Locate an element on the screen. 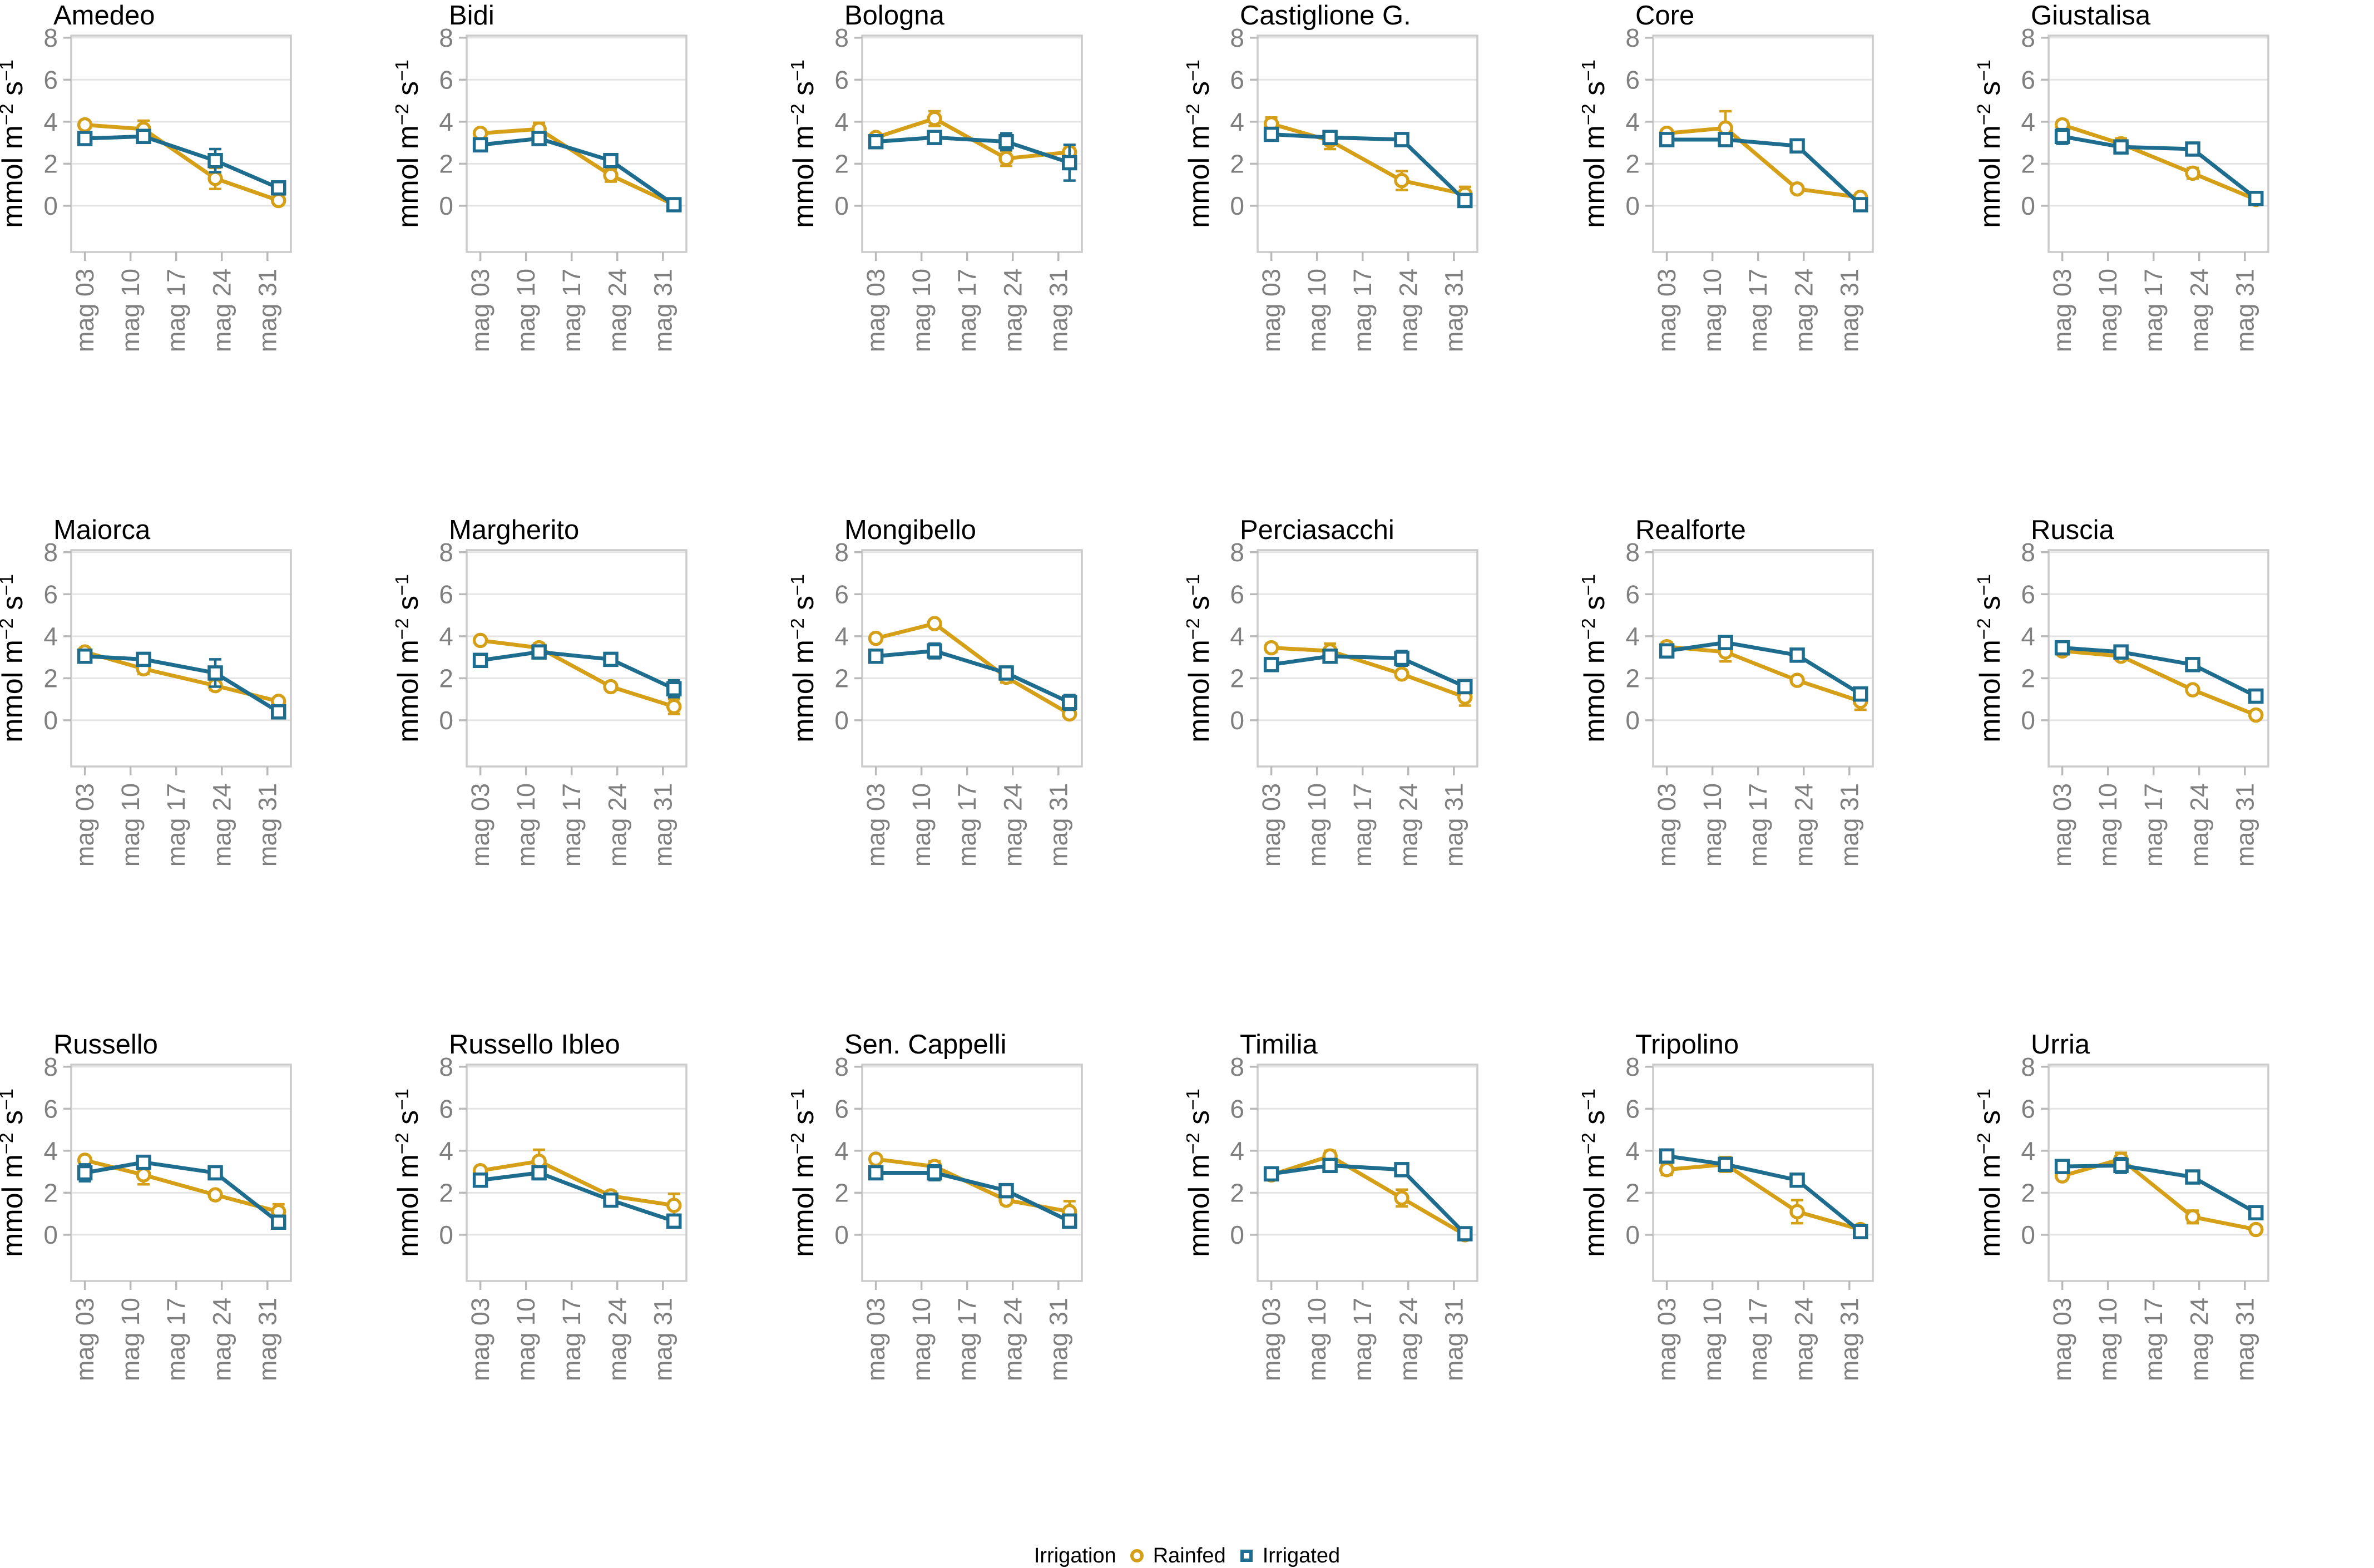 This screenshot has width=2374, height=1568. legend: Irrigation Rainfed Irrigated is located at coordinates (1187, 1556).